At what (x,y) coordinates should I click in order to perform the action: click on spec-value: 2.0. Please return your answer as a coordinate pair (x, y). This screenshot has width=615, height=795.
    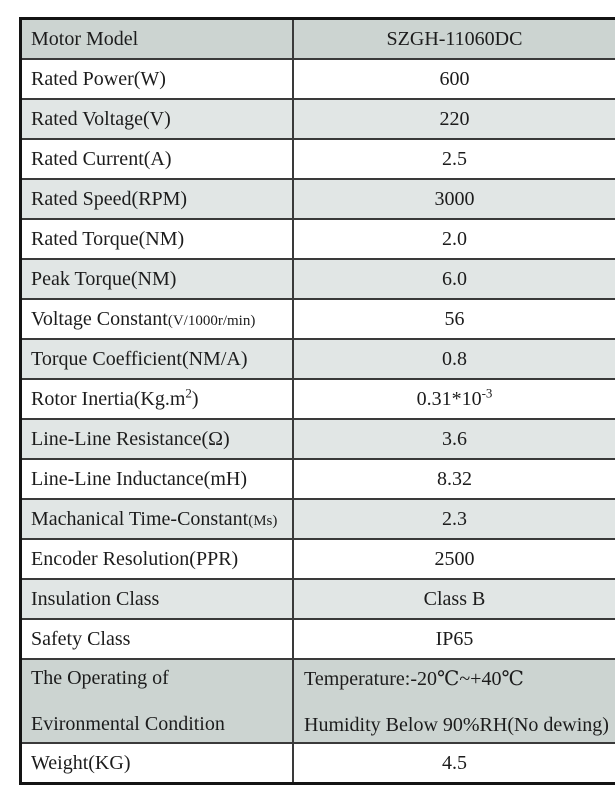
    Looking at the image, I should click on (454, 238).